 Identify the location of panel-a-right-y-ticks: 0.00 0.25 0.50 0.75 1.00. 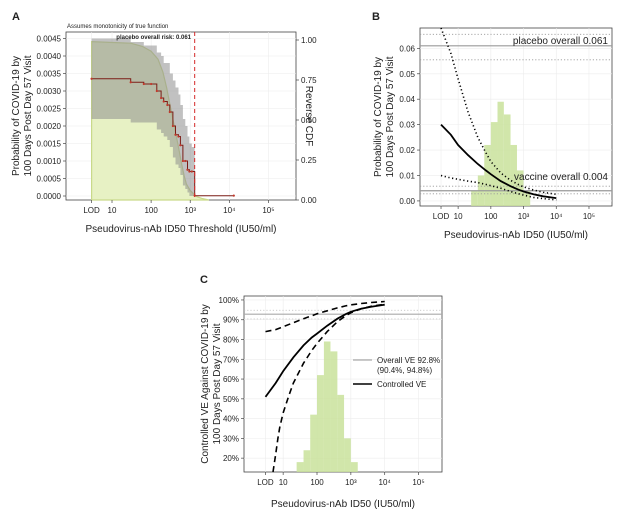
(306, 120).